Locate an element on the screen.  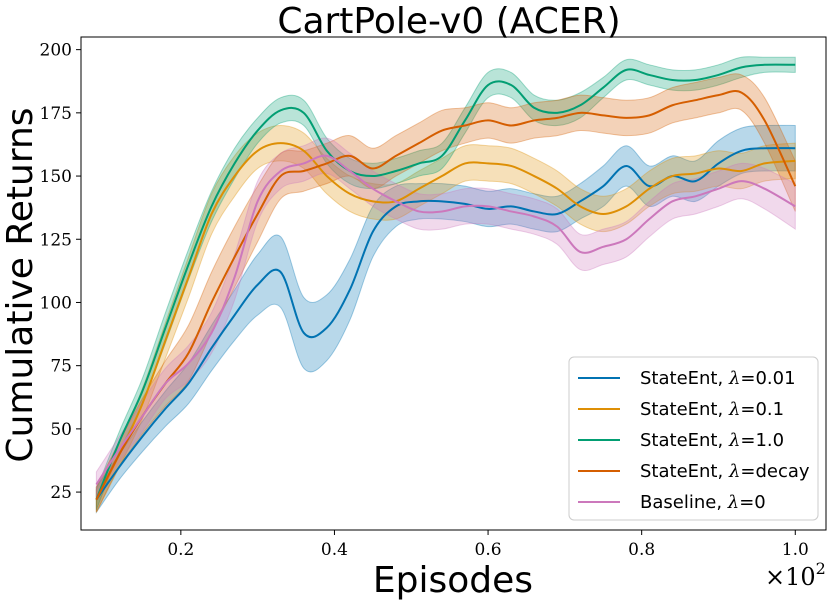
y-tick-label: 25 is located at coordinates (61, 493).